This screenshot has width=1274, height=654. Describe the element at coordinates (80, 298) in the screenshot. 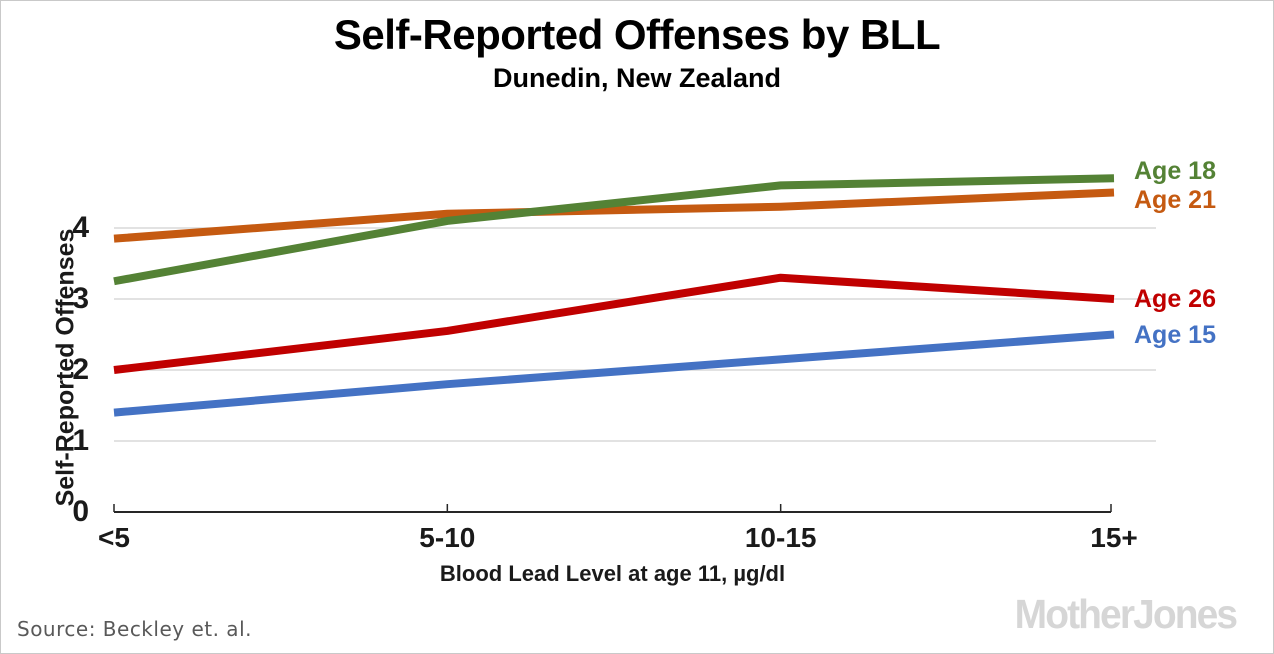

I see `y-tick-label-3: 3` at that location.